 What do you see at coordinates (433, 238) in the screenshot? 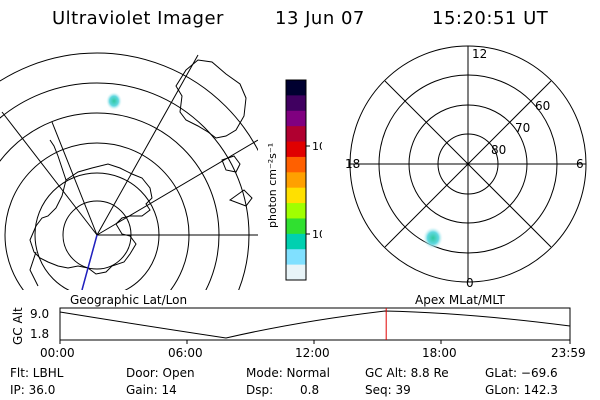
I see `aurora-emission-polar` at bounding box center [433, 238].